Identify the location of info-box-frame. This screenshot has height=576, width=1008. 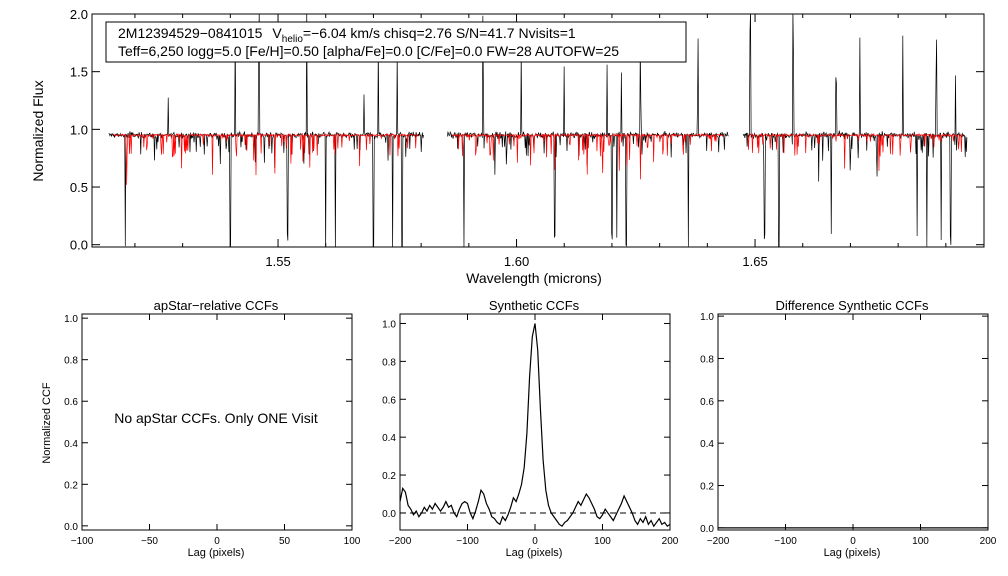
(396, 42).